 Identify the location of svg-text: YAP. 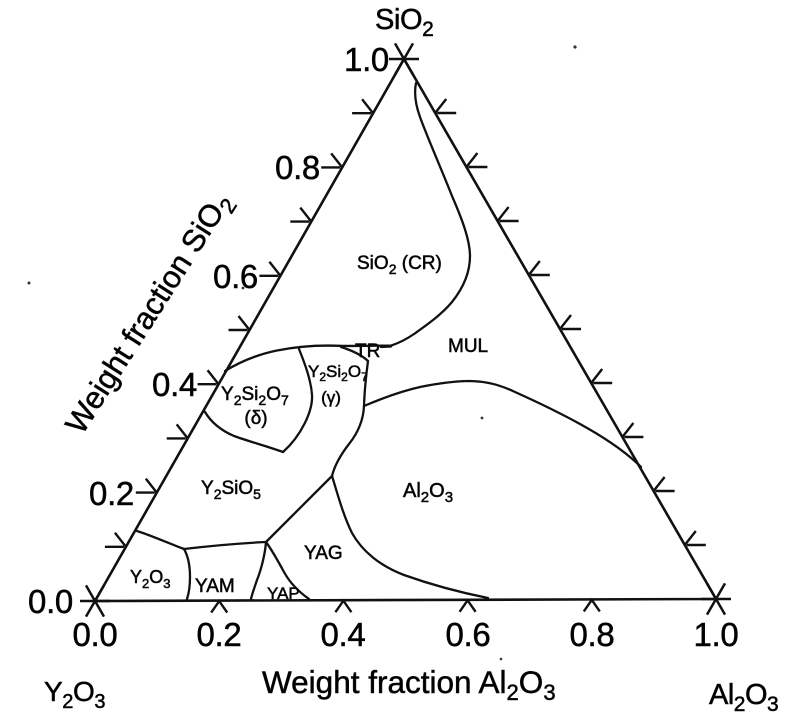
(283, 593).